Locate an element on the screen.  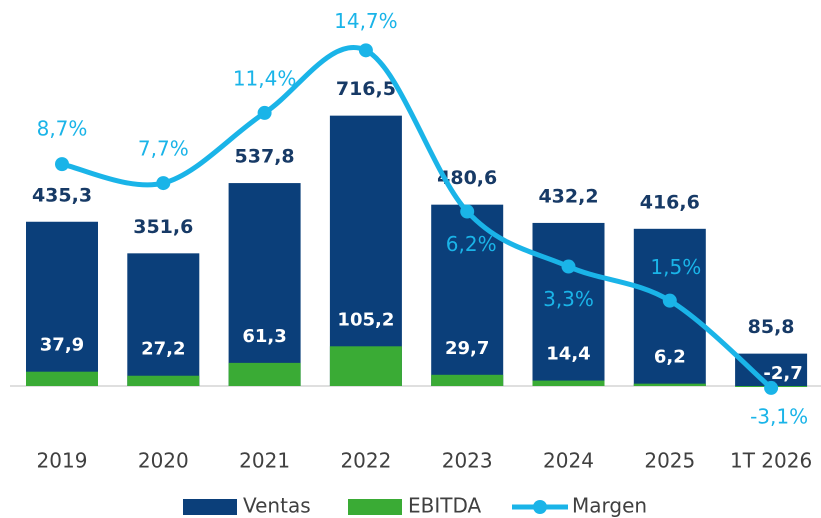
value-label: 432,2 is located at coordinates (568, 196).